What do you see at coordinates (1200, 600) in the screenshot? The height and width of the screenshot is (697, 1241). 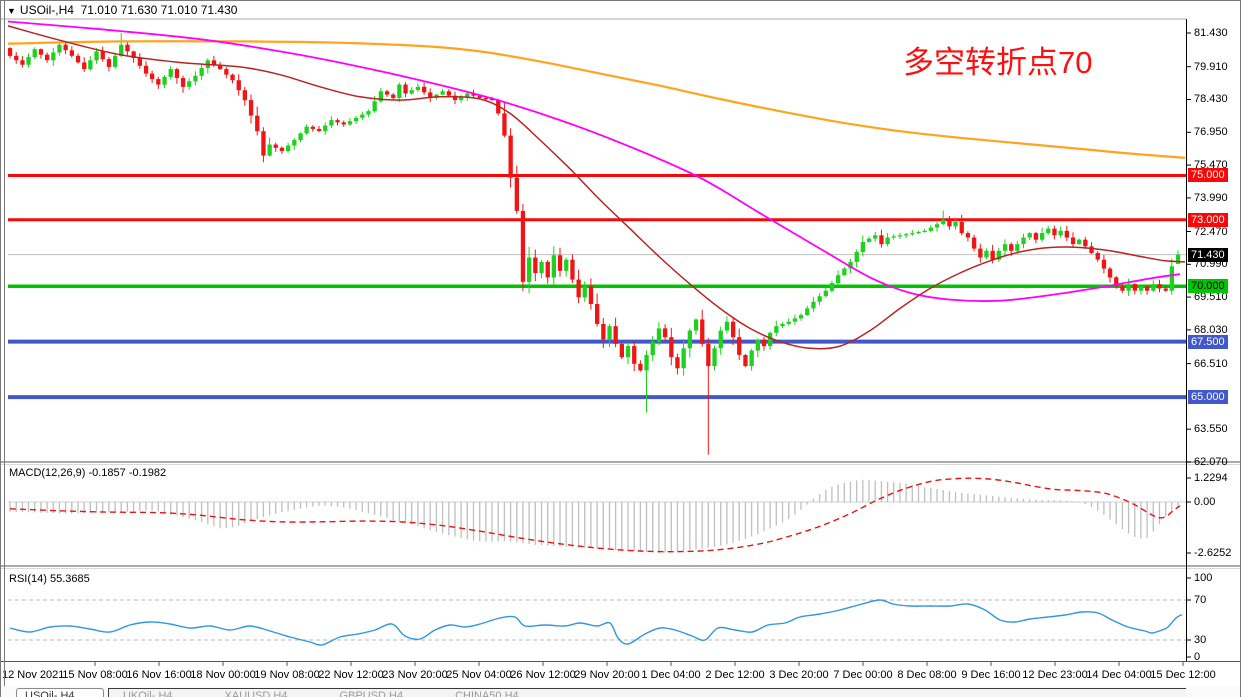 I see `rsi-tick-label: 70` at bounding box center [1200, 600].